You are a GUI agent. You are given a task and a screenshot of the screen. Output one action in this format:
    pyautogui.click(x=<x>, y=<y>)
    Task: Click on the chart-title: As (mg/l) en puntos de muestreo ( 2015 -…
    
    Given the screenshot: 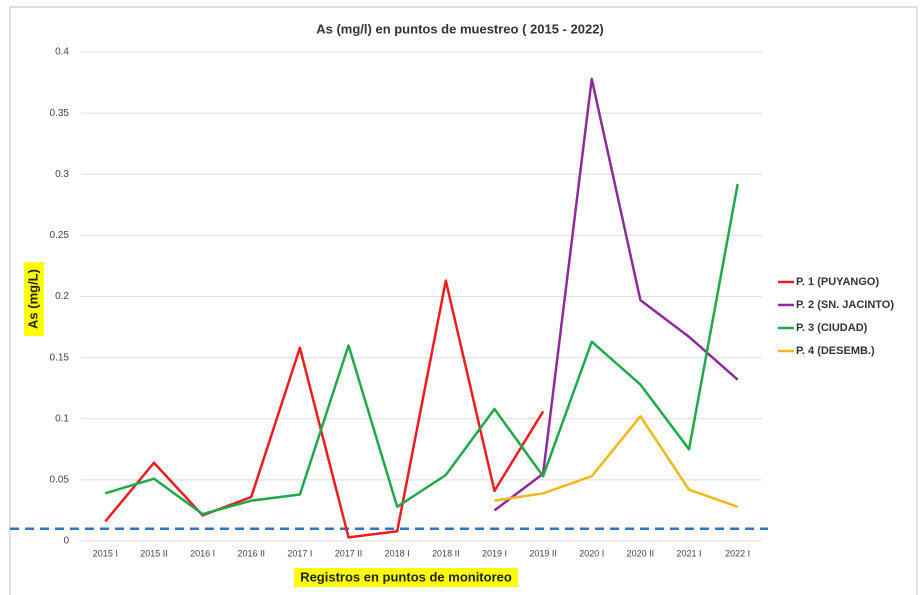 What is the action you would take?
    pyautogui.click(x=460, y=28)
    